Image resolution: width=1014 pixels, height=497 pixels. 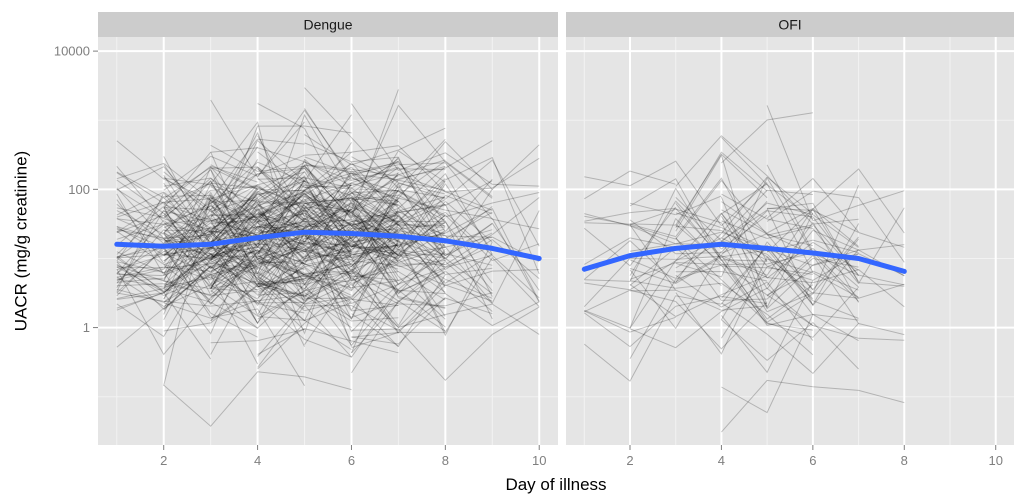 What do you see at coordinates (72, 51) in the screenshot?
I see `y-tick-label: 10000` at bounding box center [72, 51].